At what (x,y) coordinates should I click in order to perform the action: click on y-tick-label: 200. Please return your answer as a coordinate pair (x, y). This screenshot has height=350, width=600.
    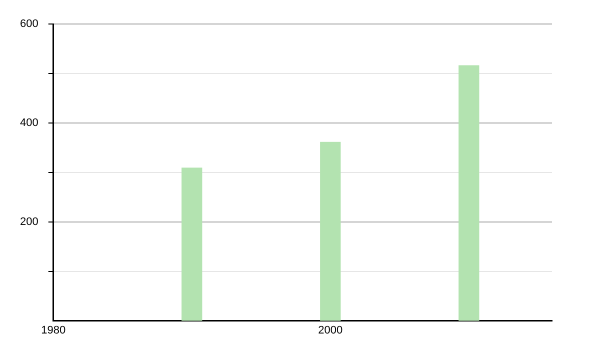
    Looking at the image, I should click on (29, 222).